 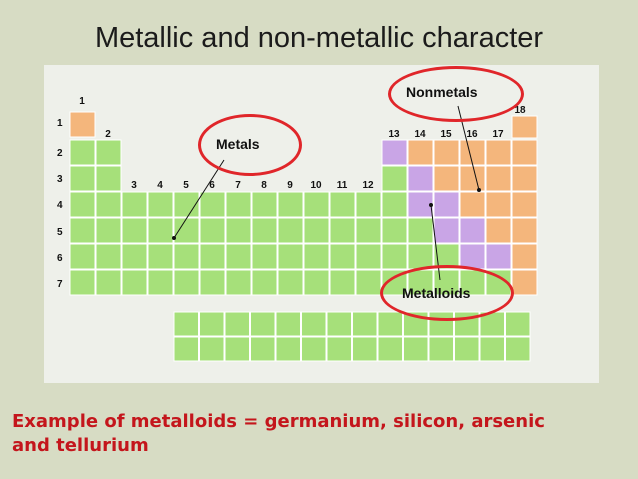 What do you see at coordinates (456, 94) in the screenshot?
I see `nonmetals-highlight-ring` at bounding box center [456, 94].